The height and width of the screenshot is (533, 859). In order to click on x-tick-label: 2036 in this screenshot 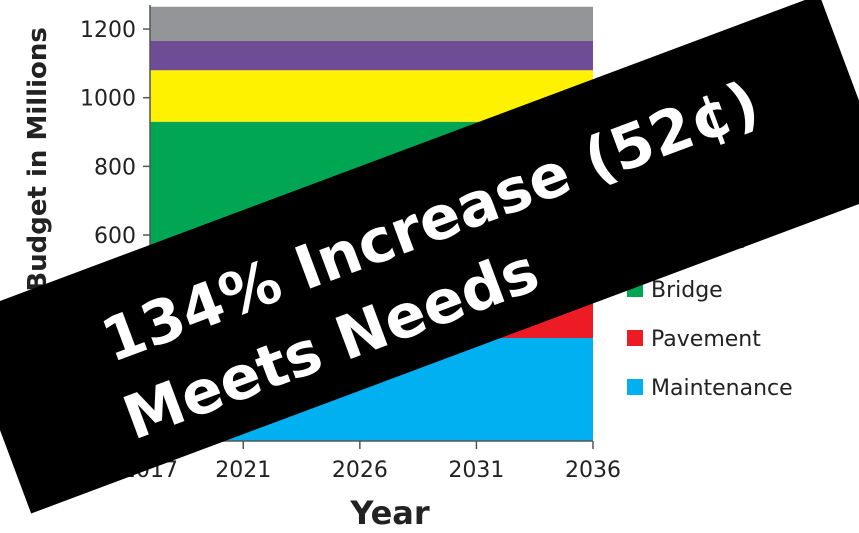, I will do `click(593, 470)`.